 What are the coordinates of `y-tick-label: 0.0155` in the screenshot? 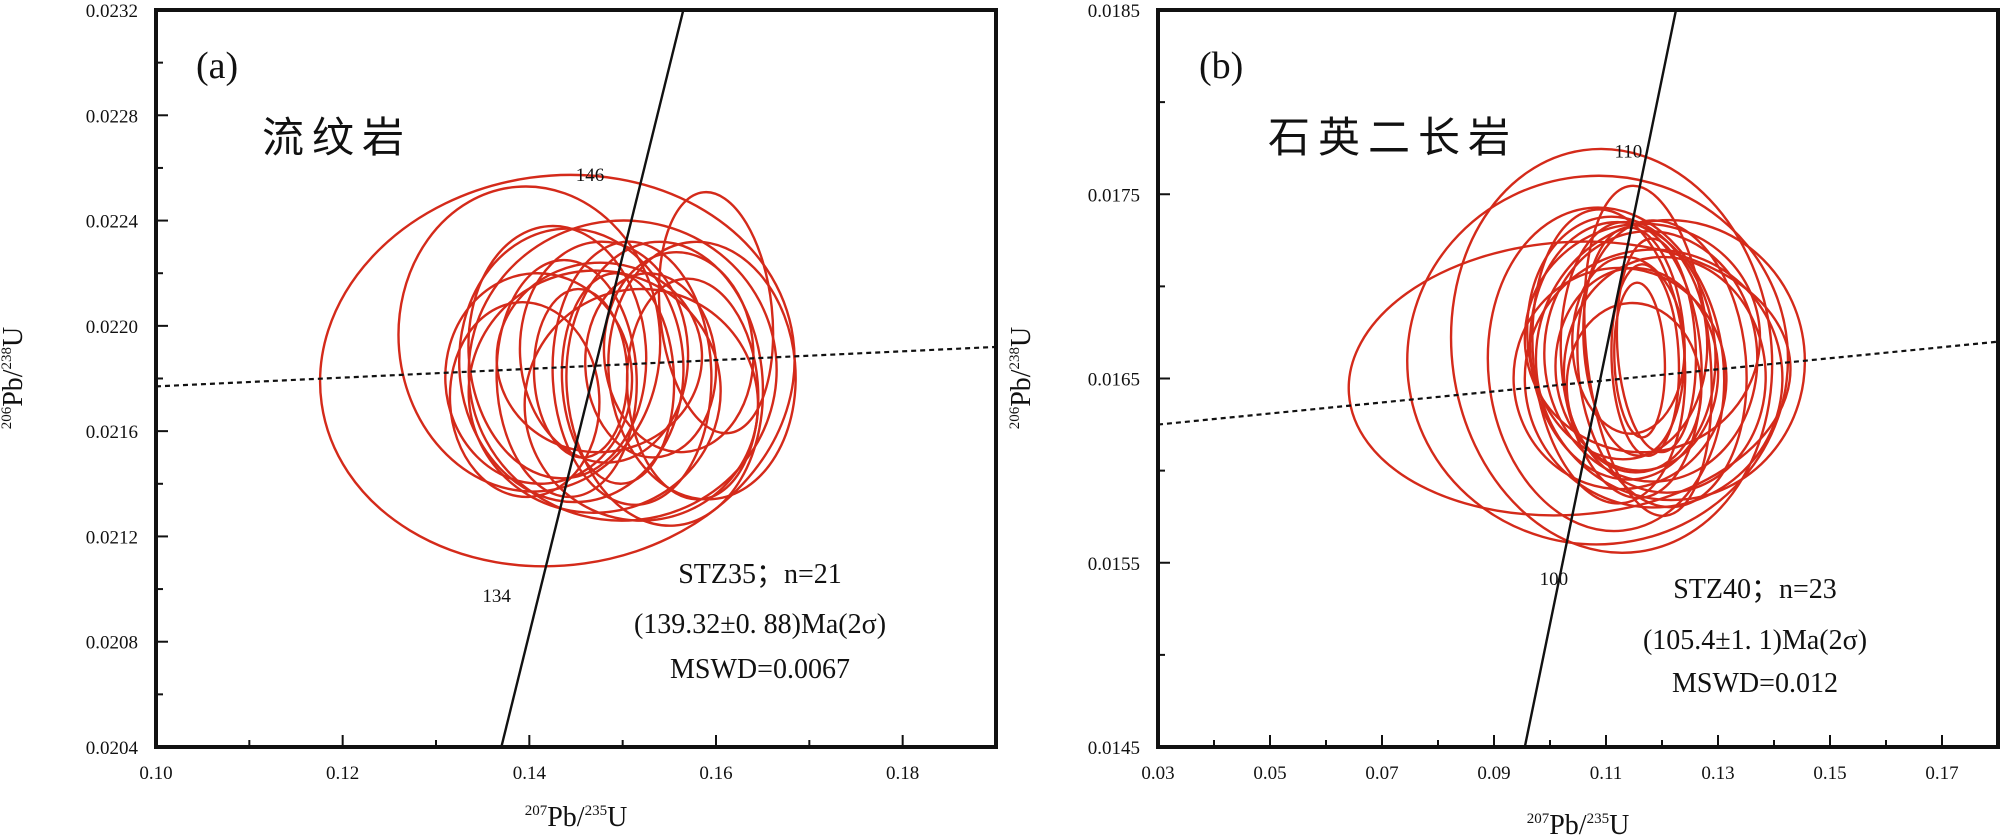 It's located at (1114, 564).